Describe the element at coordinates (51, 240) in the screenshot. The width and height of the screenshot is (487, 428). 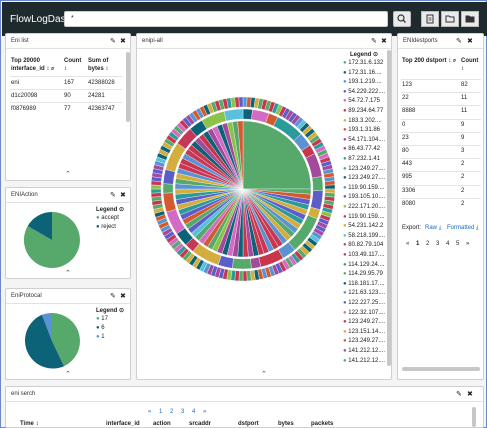
I see `pie-slice-accept` at that location.